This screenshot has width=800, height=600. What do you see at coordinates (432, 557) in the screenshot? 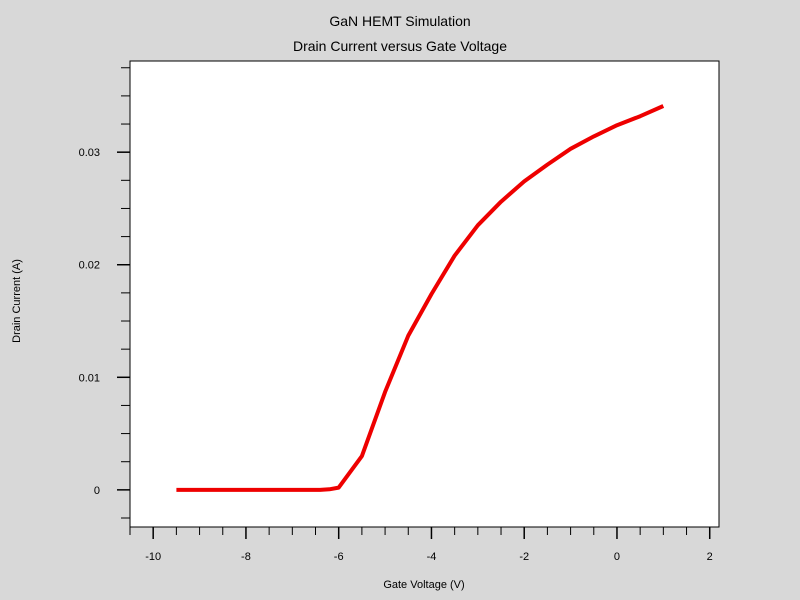
I see `x-tick-label: -4` at bounding box center [432, 557].